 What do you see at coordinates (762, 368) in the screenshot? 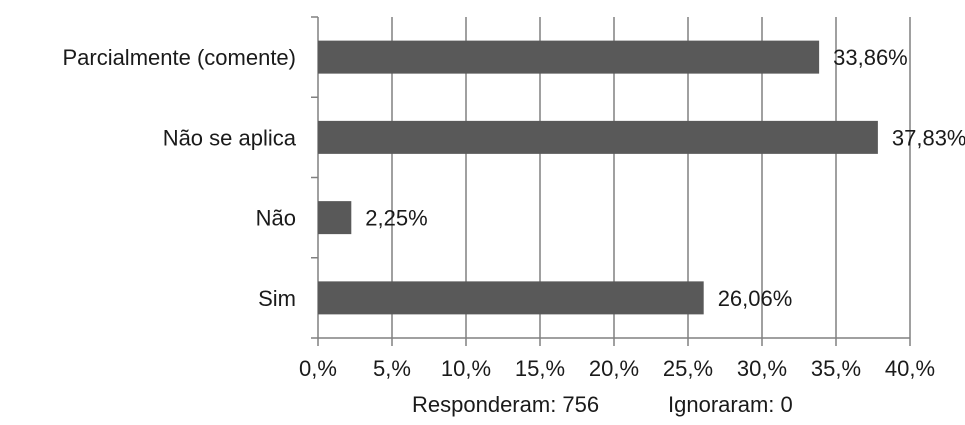
I see `x-tick-label: 30,%` at bounding box center [762, 368].